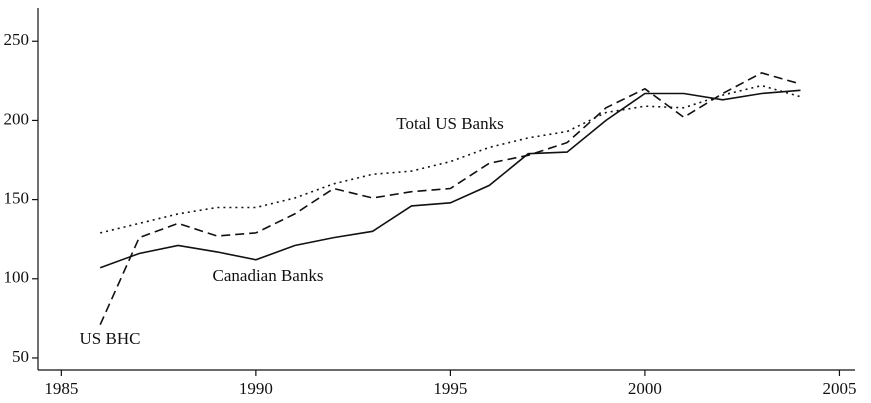 Image resolution: width=871 pixels, height=403 pixels. Describe the element at coordinates (839, 388) in the screenshot. I see `x-tick-label: 2005` at that location.